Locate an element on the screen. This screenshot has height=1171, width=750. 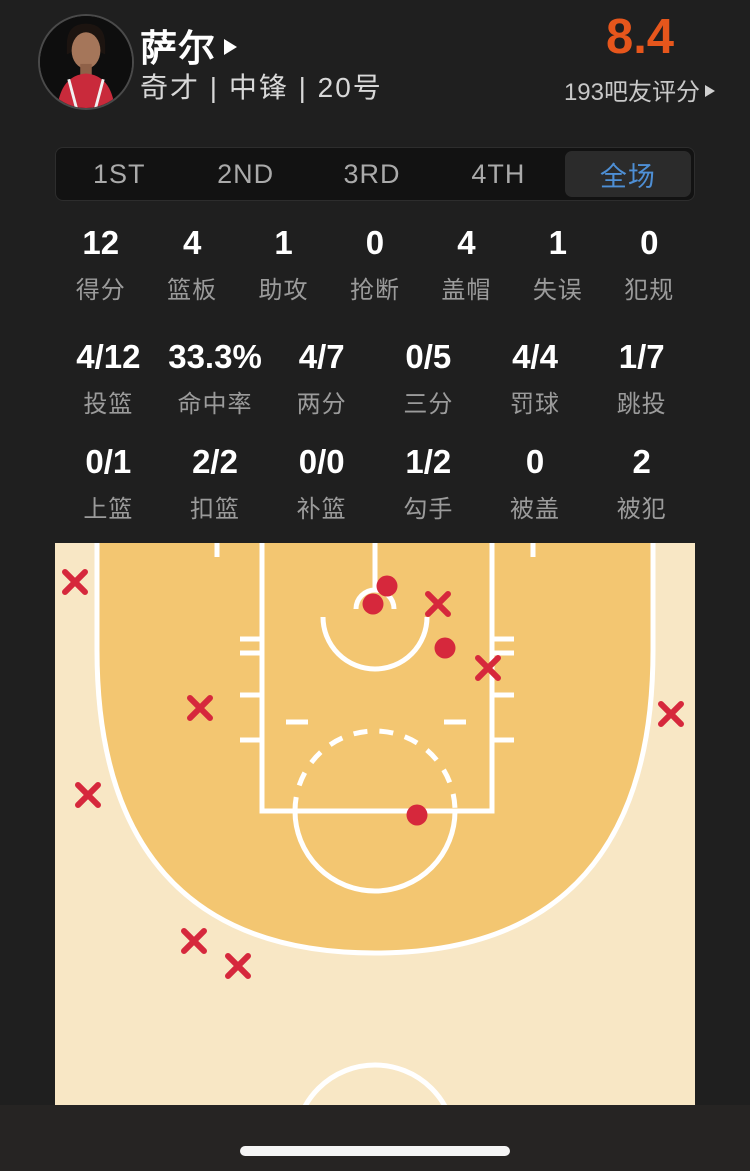
stat-value: 33.3% is located at coordinates (215, 356).